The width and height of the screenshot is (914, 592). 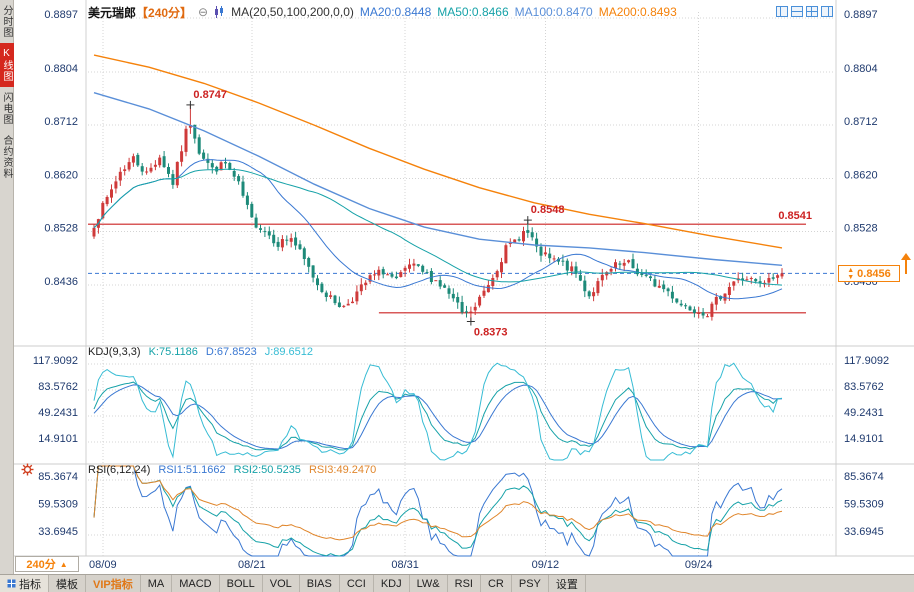 I want to click on svg-text: 09/24, so click(x=699, y=565).